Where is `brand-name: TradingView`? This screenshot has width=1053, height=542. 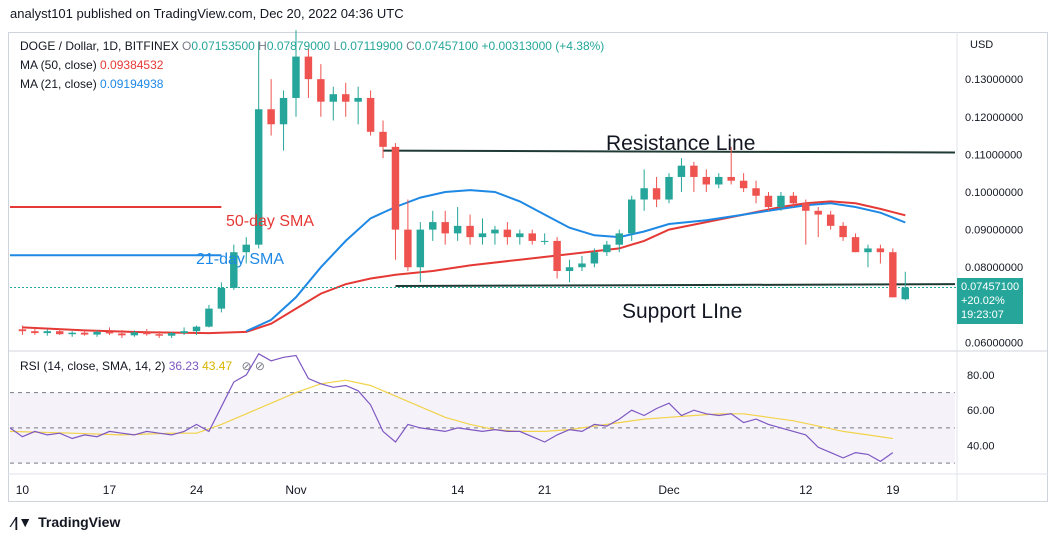
brand-name: TradingView is located at coordinates (79, 522).